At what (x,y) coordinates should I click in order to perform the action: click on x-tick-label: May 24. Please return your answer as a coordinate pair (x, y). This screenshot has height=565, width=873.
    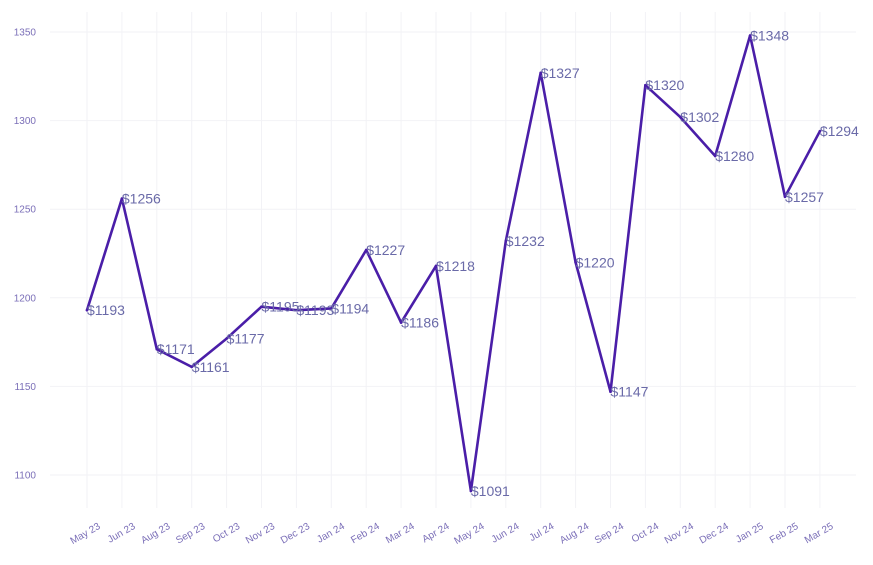
    Looking at the image, I should click on (469, 534).